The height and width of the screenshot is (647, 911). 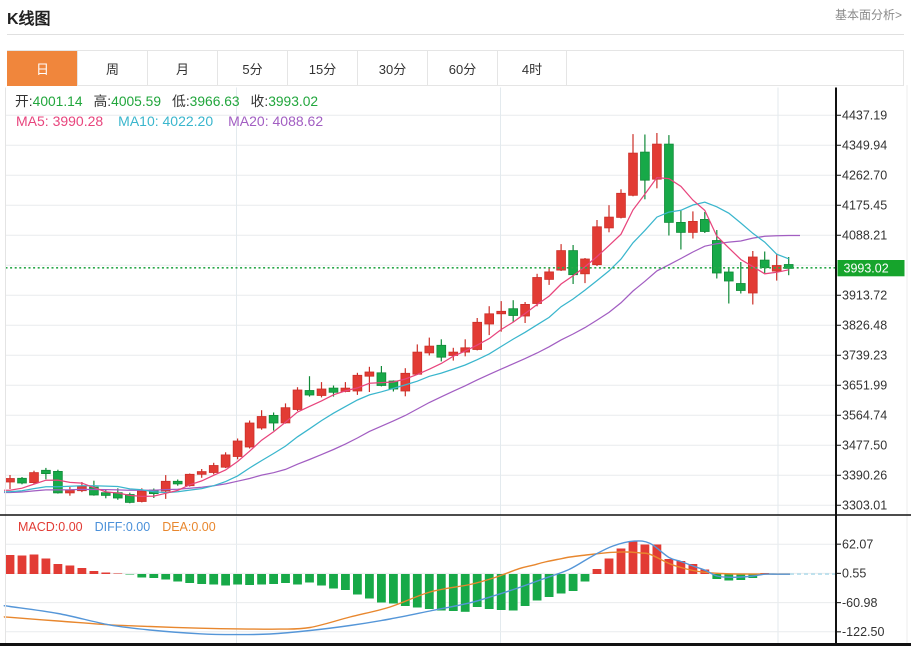 What do you see at coordinates (857, 544) in the screenshot?
I see `svg-text: 62.07` at bounding box center [857, 544].